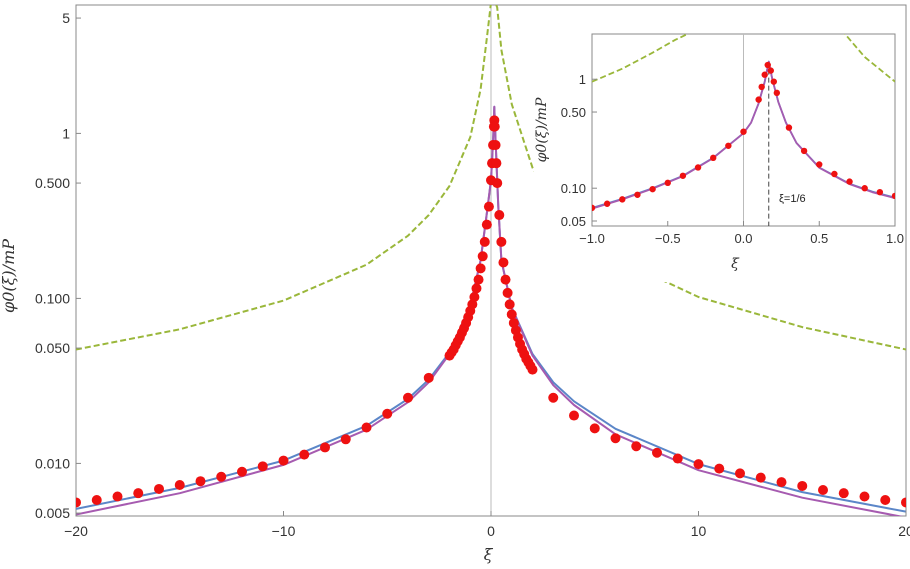  I want to click on inset-y-tick-label: 0.50, so click(573, 112).